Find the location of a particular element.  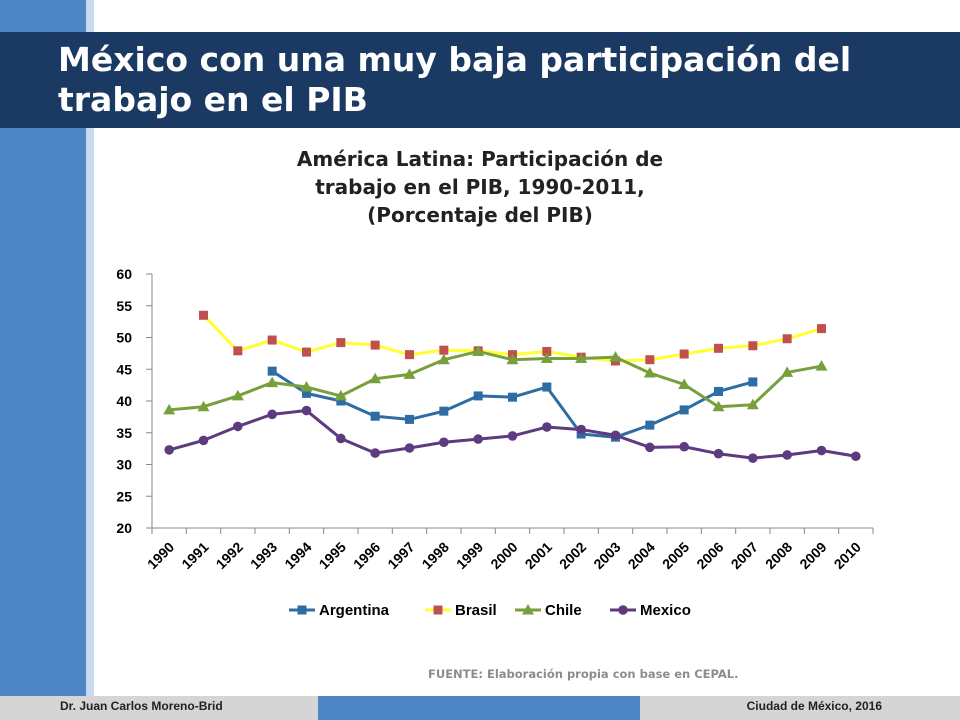

point-mexico-2001 is located at coordinates (547, 427).